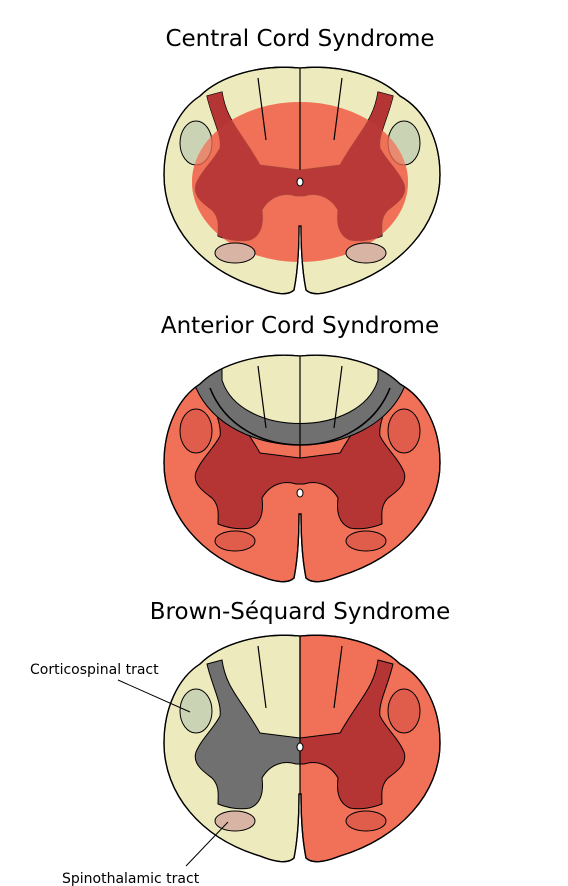 The height and width of the screenshot is (886, 568). Describe the element at coordinates (302, 468) in the screenshot. I see `cord-anterior` at that location.